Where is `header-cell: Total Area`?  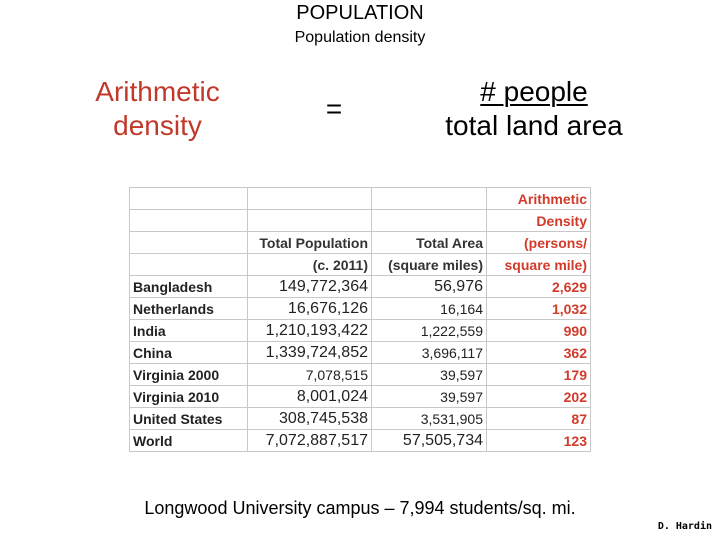
header-cell: Total Area is located at coordinates (429, 242).